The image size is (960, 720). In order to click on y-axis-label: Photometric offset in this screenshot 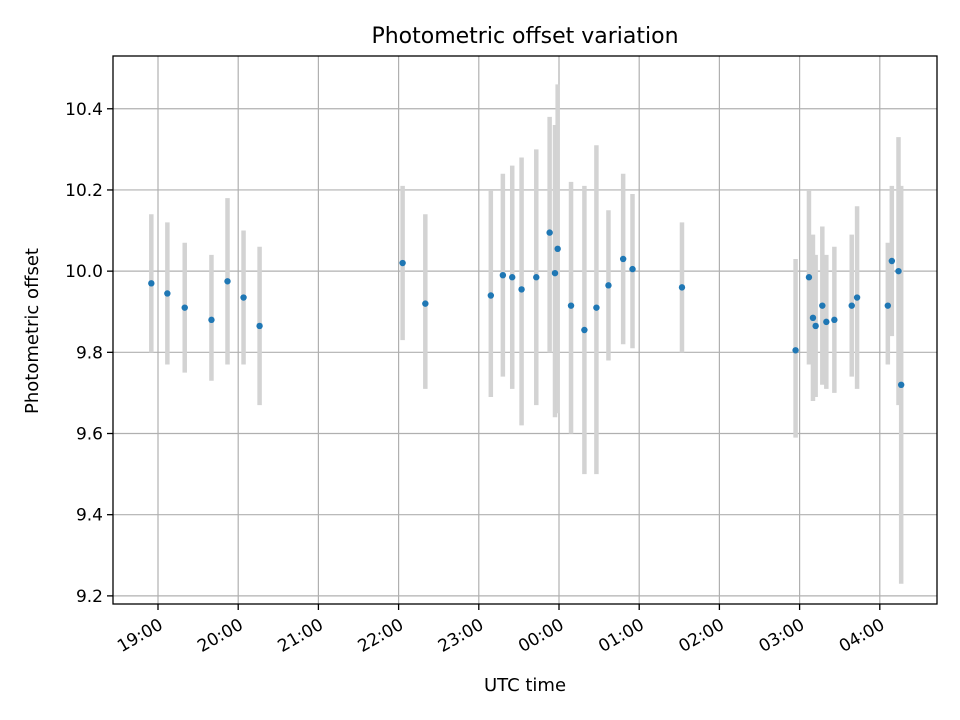, I will do `click(32, 331)`.